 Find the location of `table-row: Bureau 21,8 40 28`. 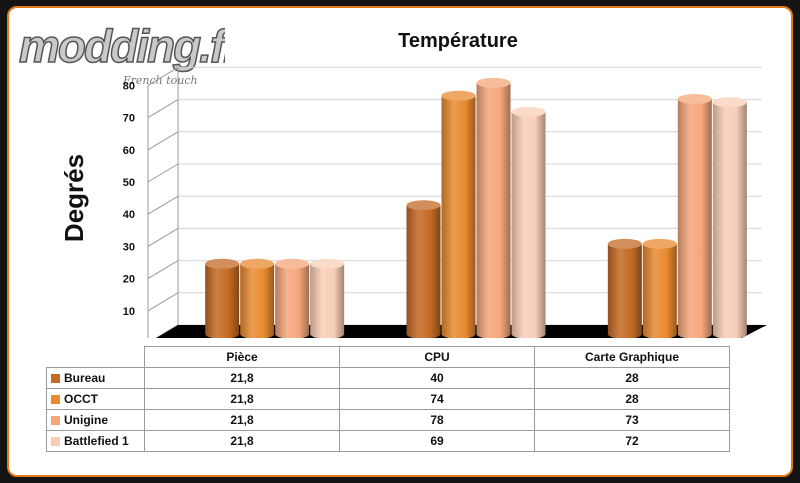

table-row: Bureau 21,8 40 28 is located at coordinates (388, 378).